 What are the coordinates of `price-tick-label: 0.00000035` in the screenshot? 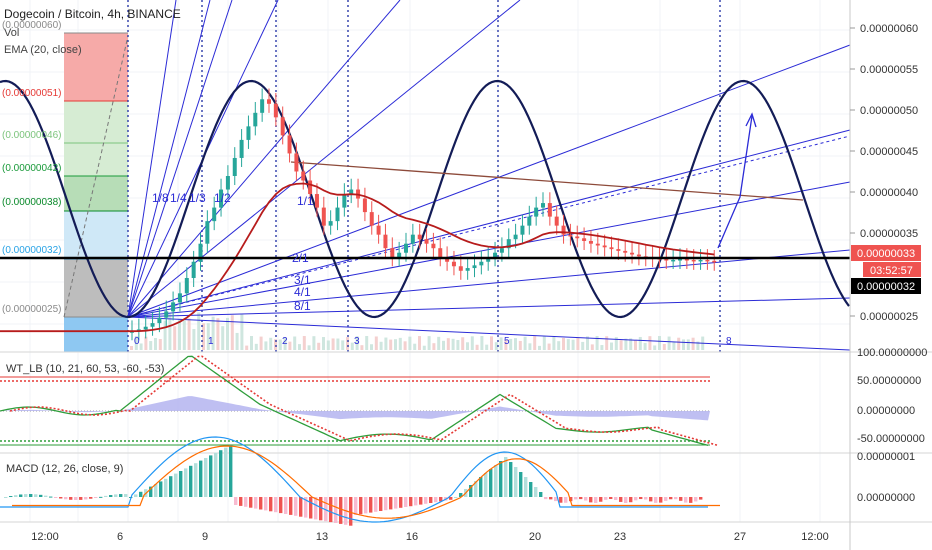 It's located at (889, 234).